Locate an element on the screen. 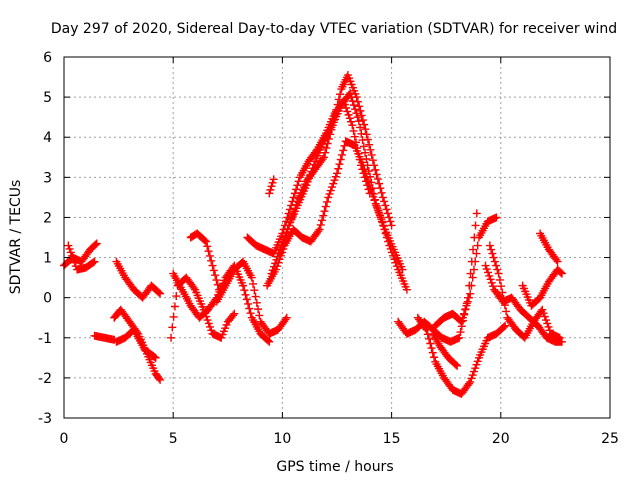 The height and width of the screenshot is (480, 640). x-tick-label: 25 is located at coordinates (610, 439).